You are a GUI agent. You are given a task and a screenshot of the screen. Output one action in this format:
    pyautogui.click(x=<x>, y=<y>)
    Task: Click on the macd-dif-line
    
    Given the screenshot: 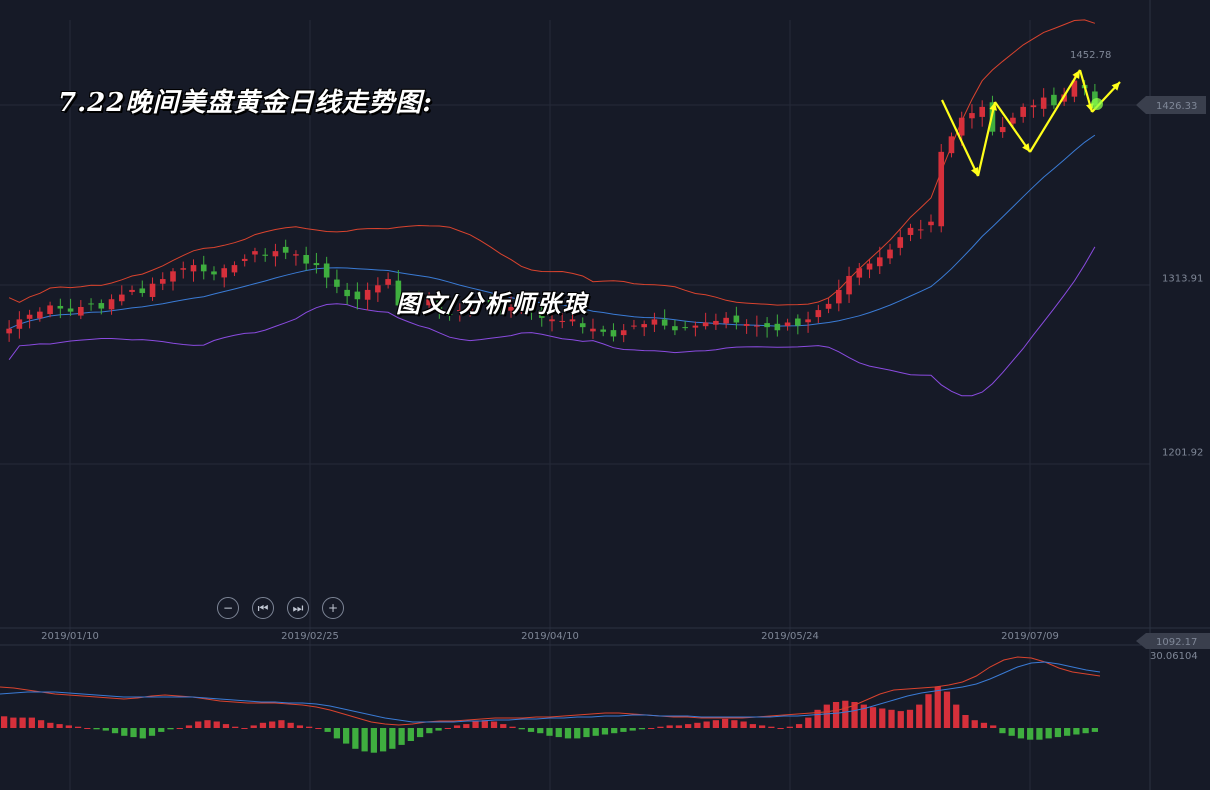 What is the action you would take?
    pyautogui.click(x=550, y=691)
    